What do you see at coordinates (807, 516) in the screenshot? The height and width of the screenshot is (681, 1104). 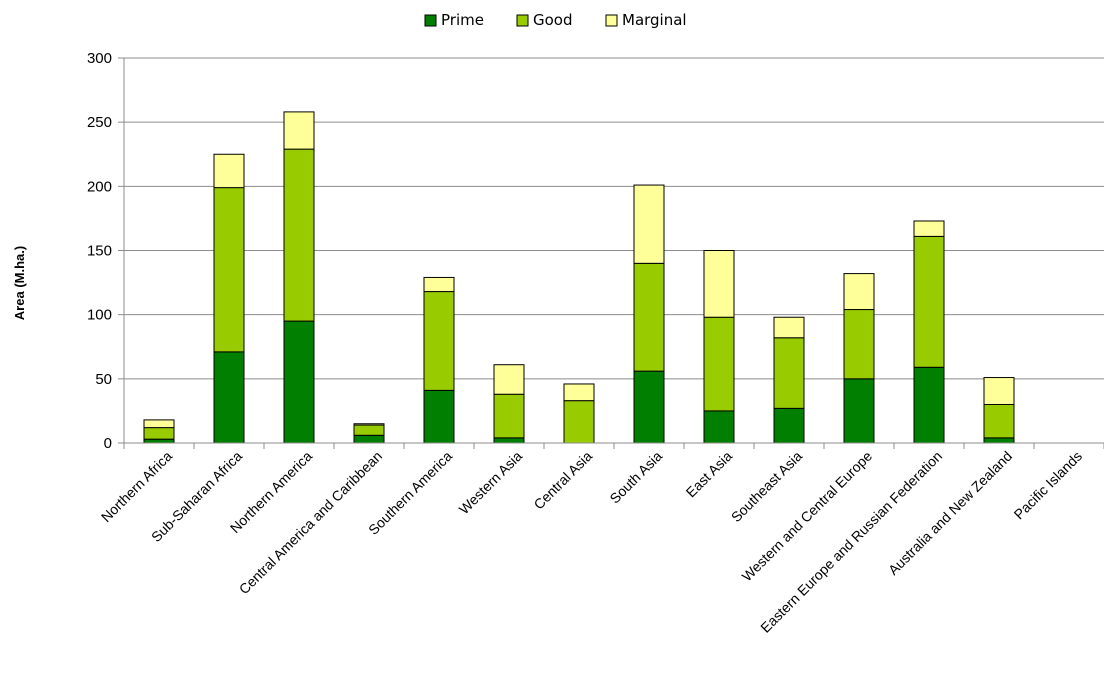 I see `x-tick-label: Western and Central Europe` at bounding box center [807, 516].